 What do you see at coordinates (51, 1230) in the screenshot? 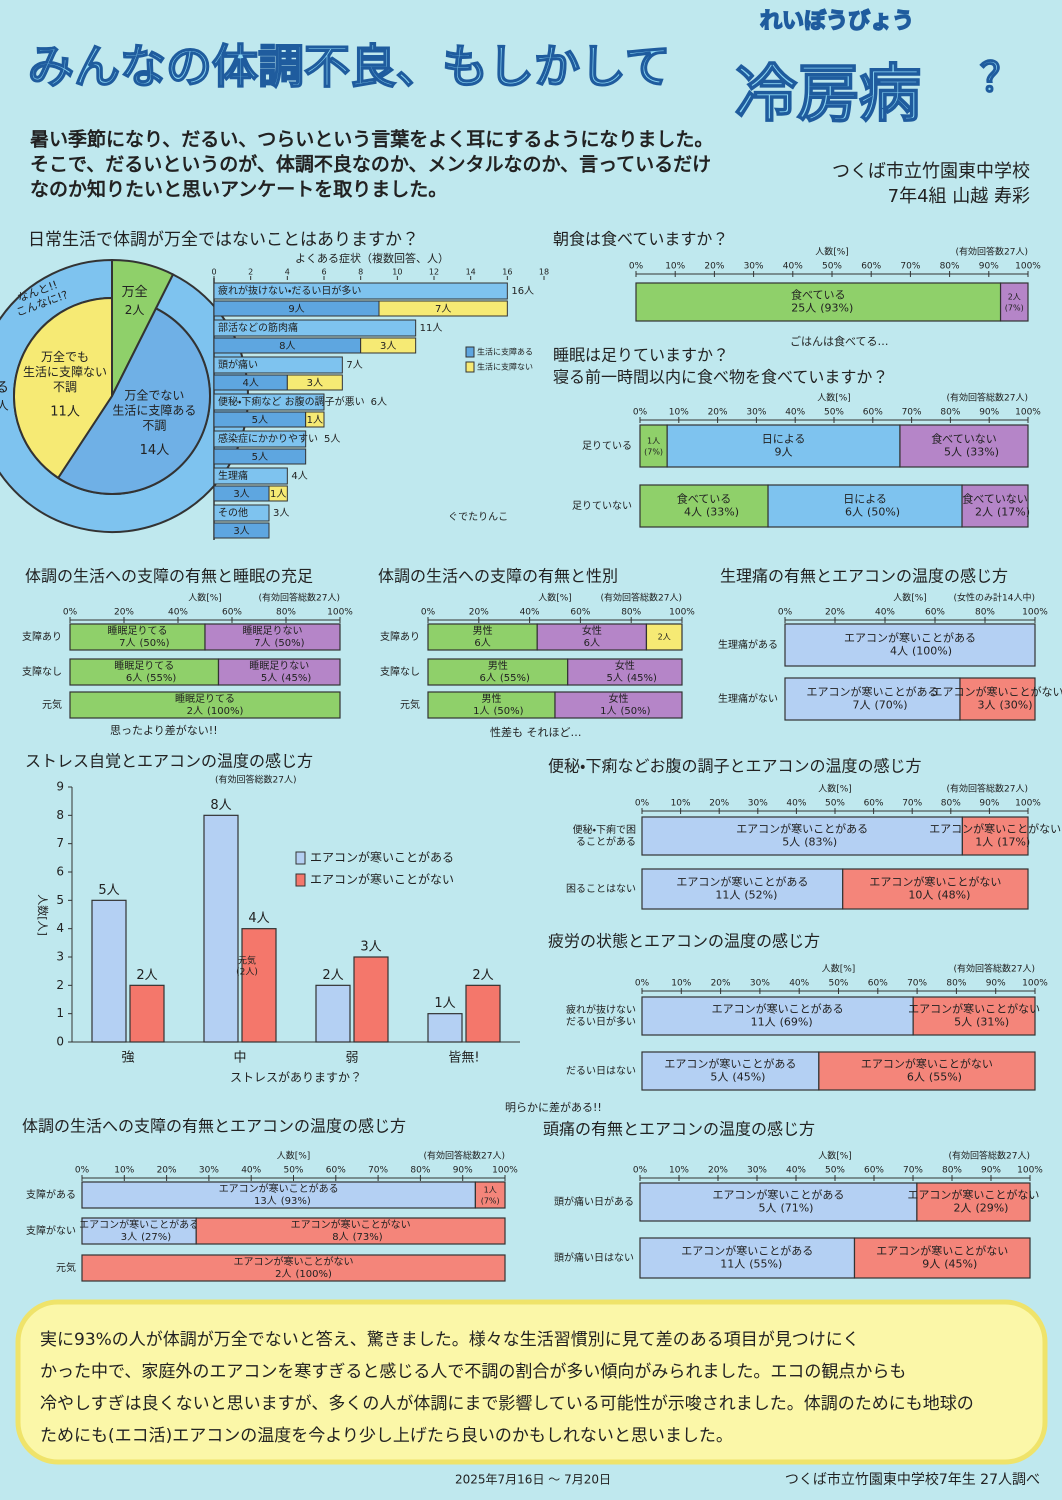
I see `category-label: 支障がない` at bounding box center [51, 1230].